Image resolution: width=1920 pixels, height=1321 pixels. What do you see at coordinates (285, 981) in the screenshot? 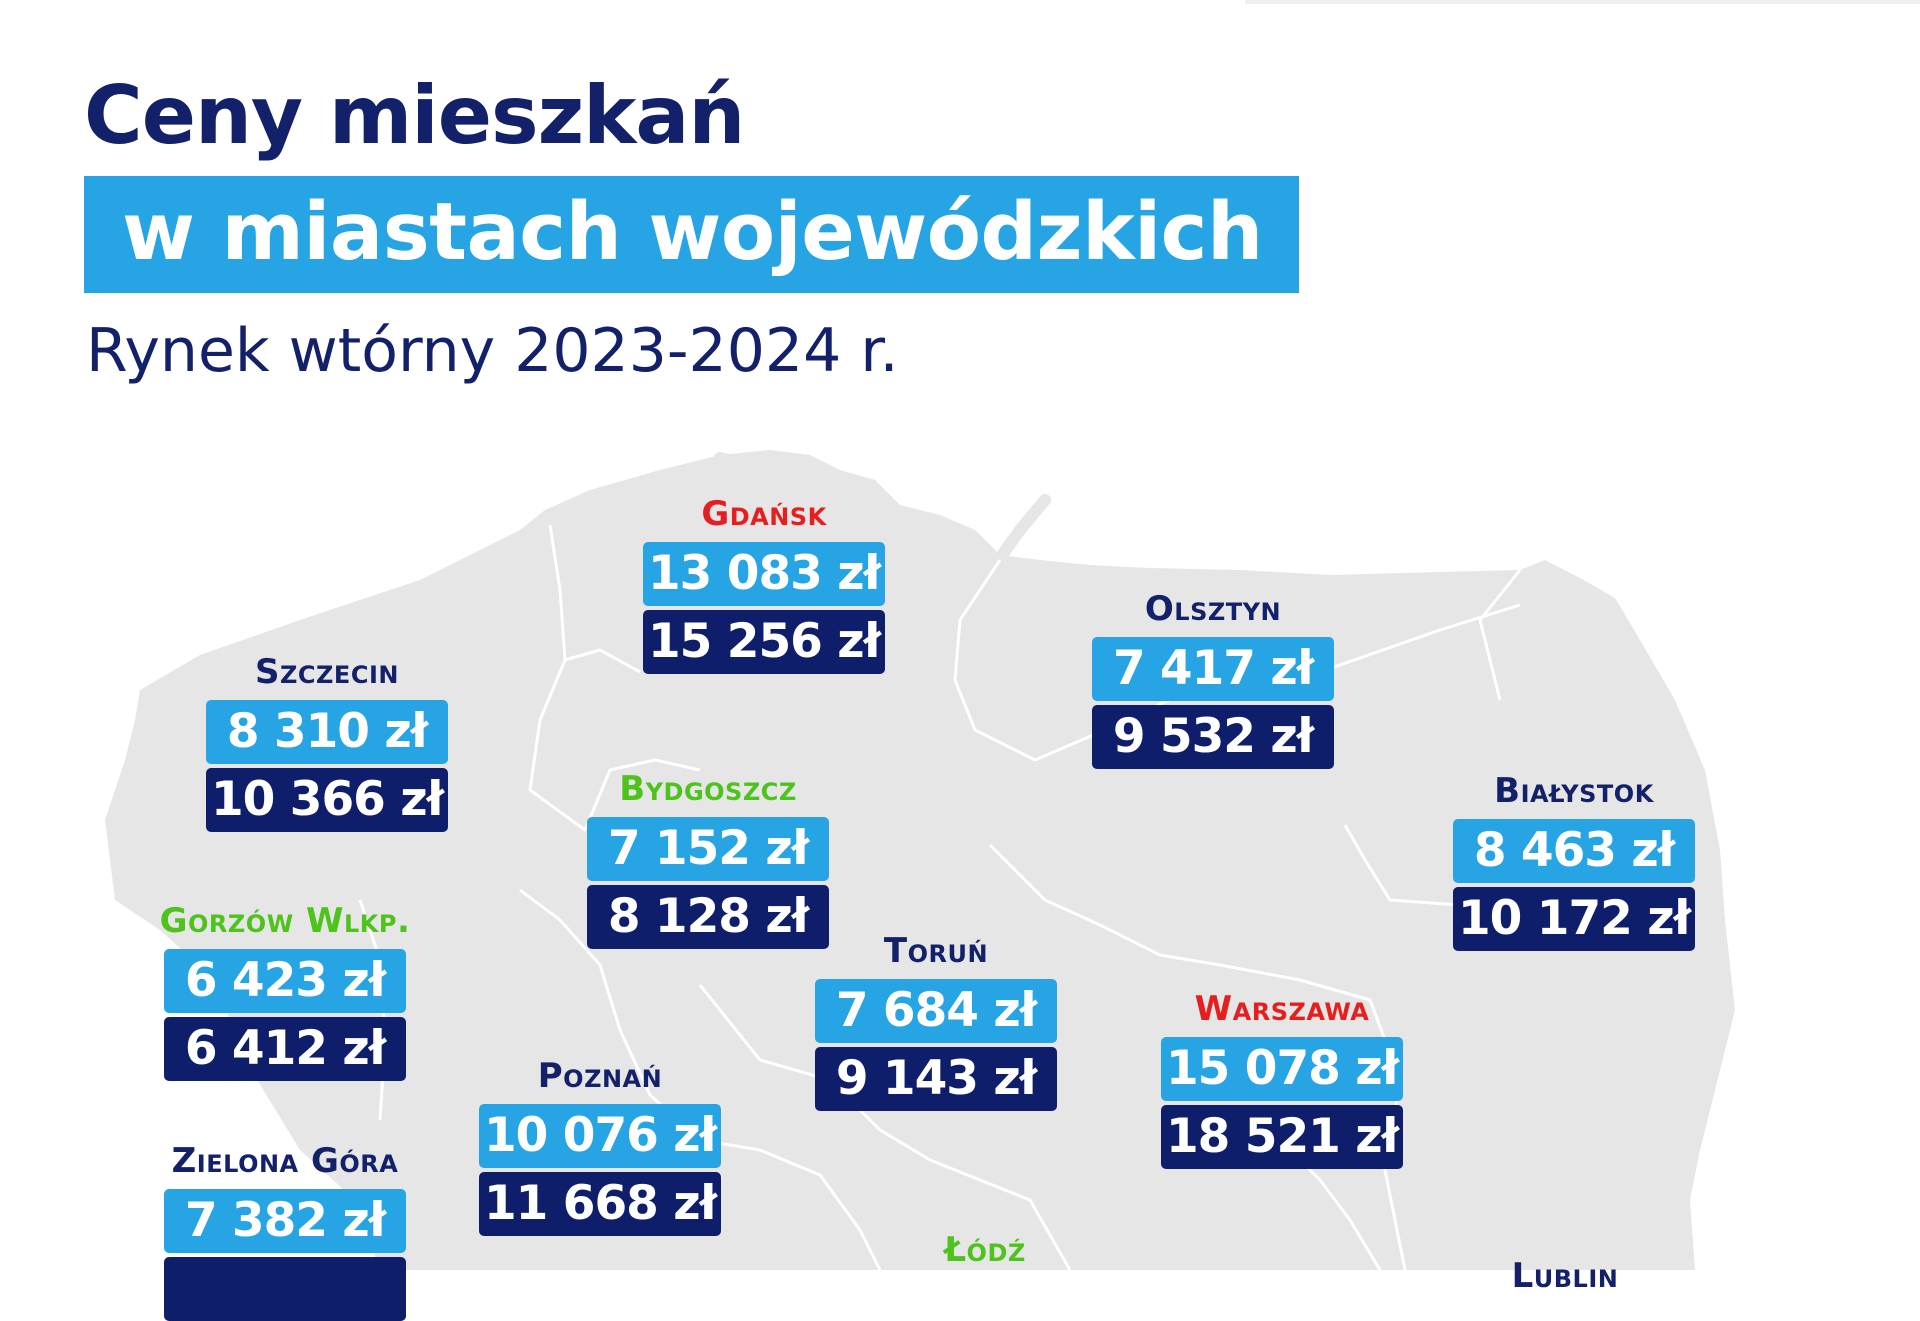
I see `price-2023: 6 423 zł` at bounding box center [285, 981].